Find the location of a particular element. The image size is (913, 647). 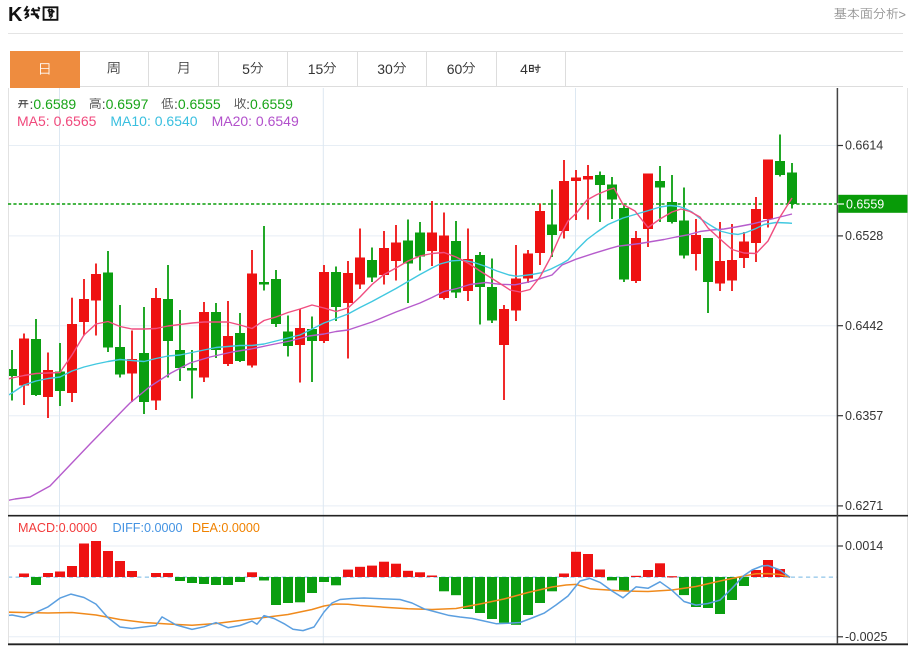

svg-text: 0.6442 is located at coordinates (864, 326).